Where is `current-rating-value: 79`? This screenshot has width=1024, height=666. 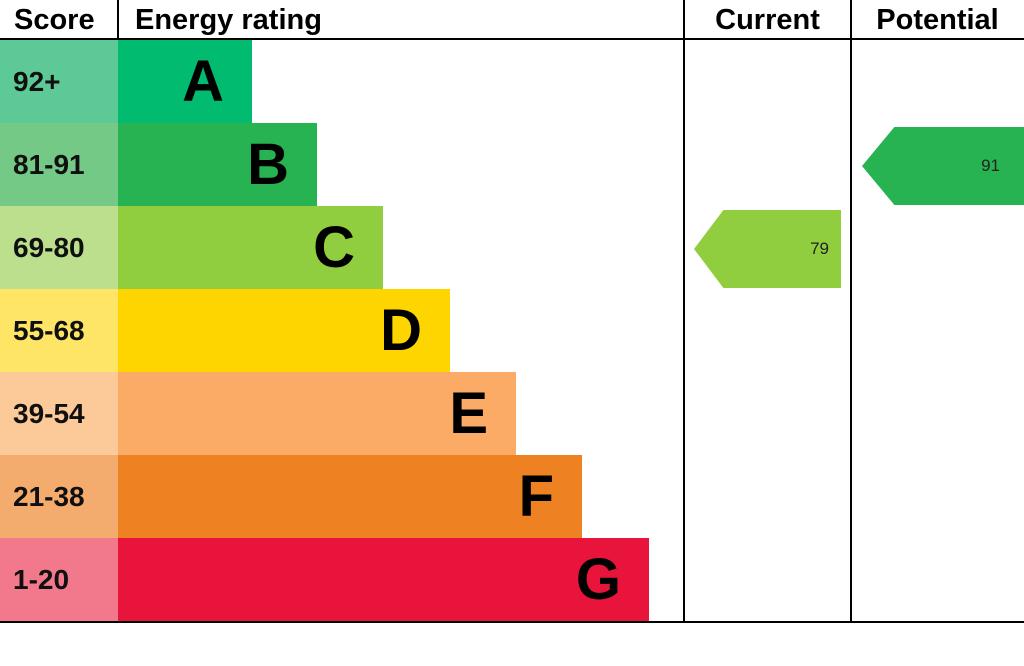 current-rating-value: 79 is located at coordinates (819, 248).